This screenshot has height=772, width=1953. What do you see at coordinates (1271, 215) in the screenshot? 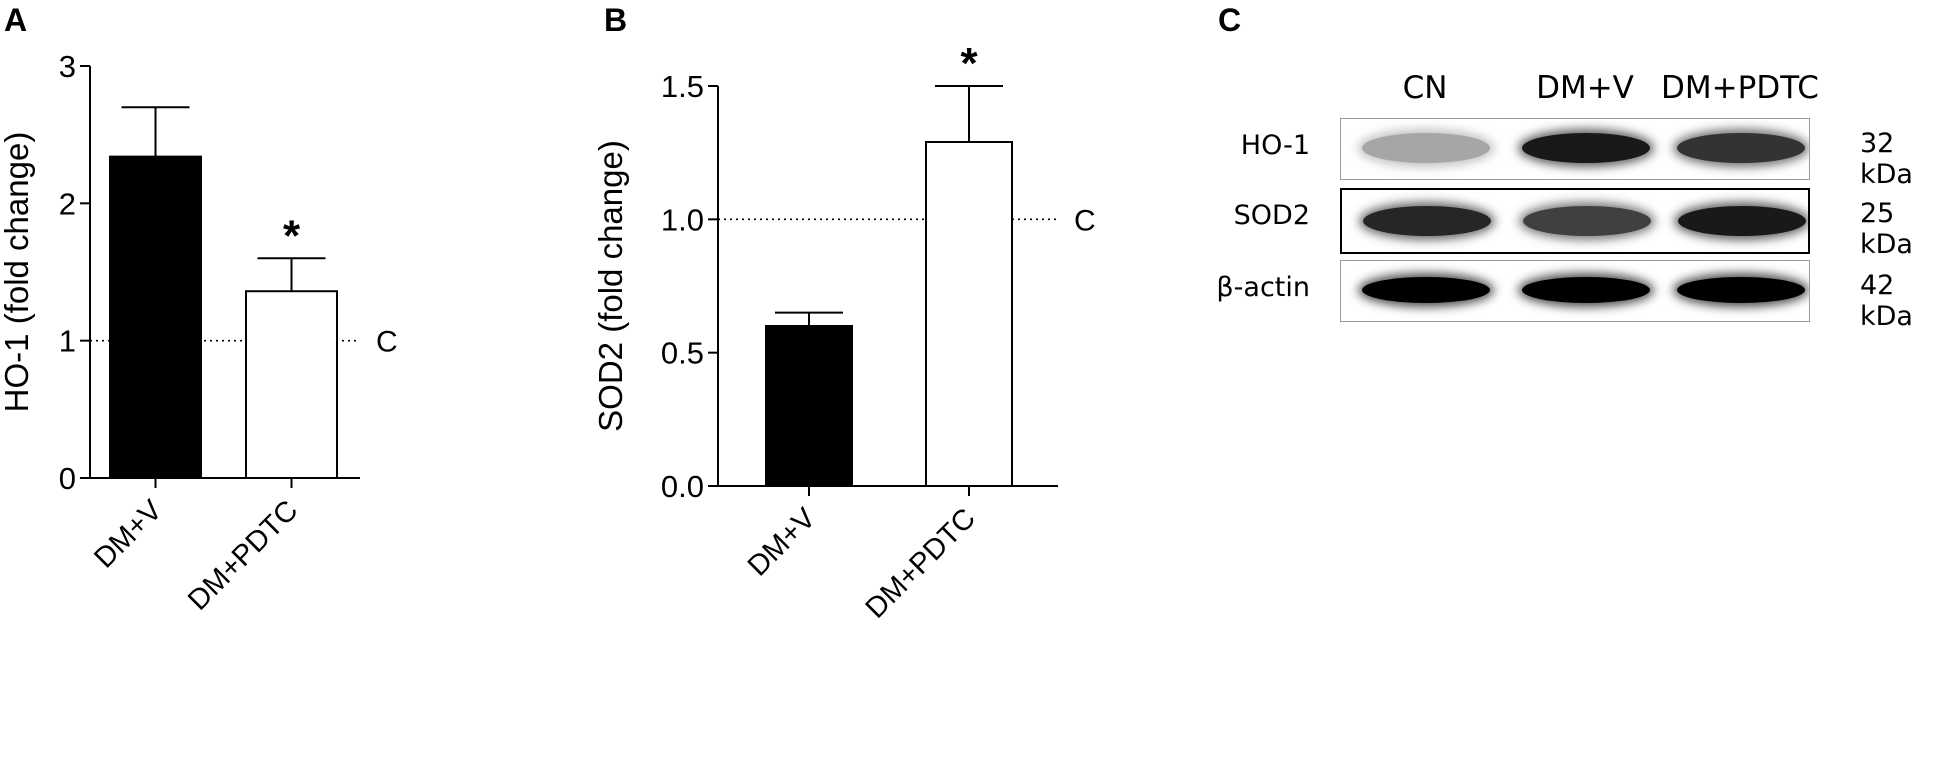
I see `blot-row-label: SOD2` at bounding box center [1271, 215].